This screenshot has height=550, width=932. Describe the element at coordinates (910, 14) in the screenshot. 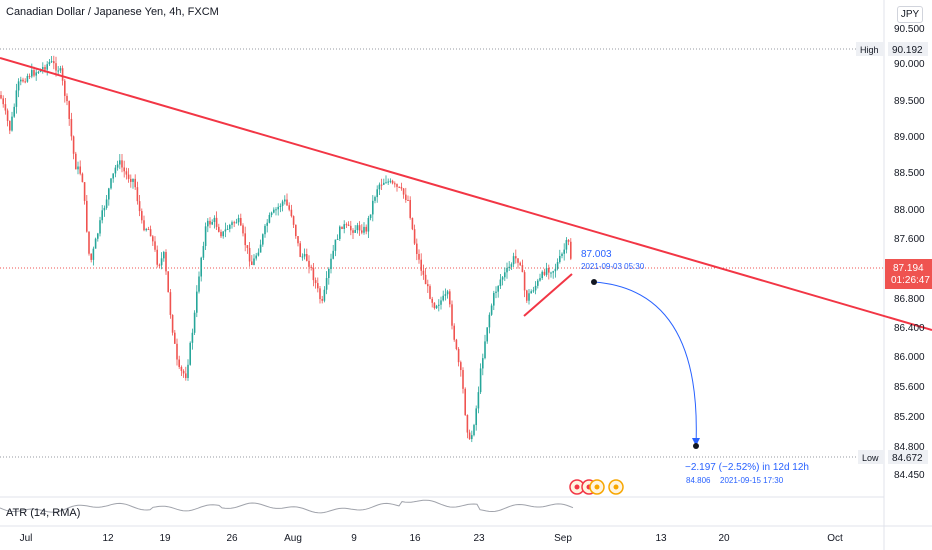

I see `currency-badge: JPY` at that location.